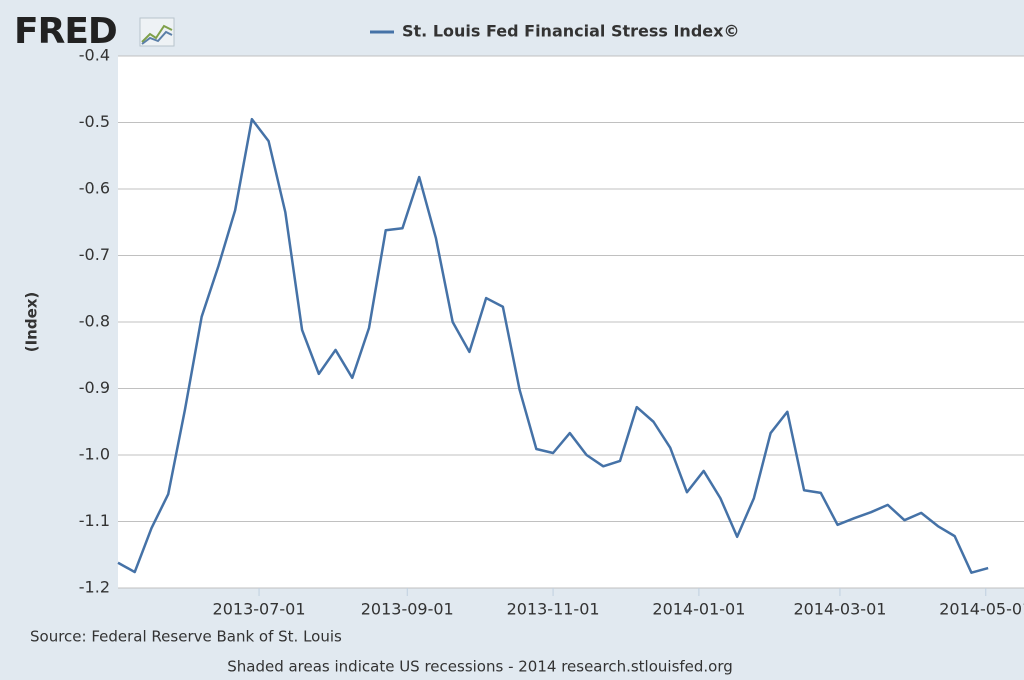 The image size is (1024, 680). I want to click on x-tick-label: 2013-11-01, so click(553, 609).